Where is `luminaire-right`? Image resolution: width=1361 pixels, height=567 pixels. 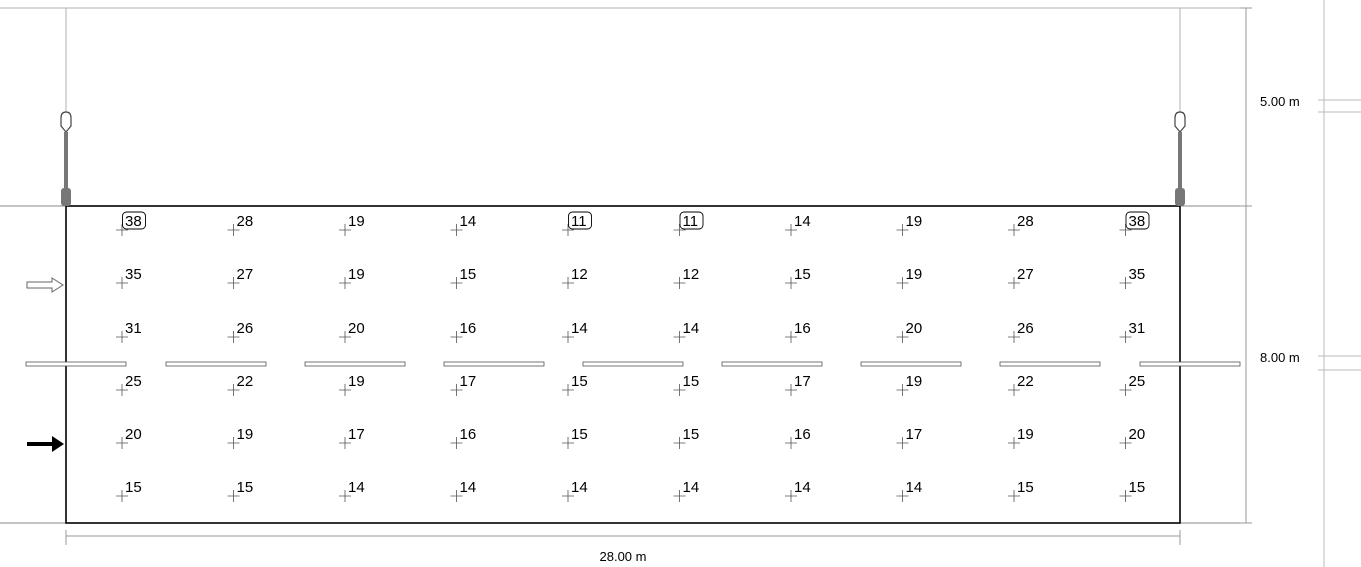
luminaire-right is located at coordinates (1180, 158).